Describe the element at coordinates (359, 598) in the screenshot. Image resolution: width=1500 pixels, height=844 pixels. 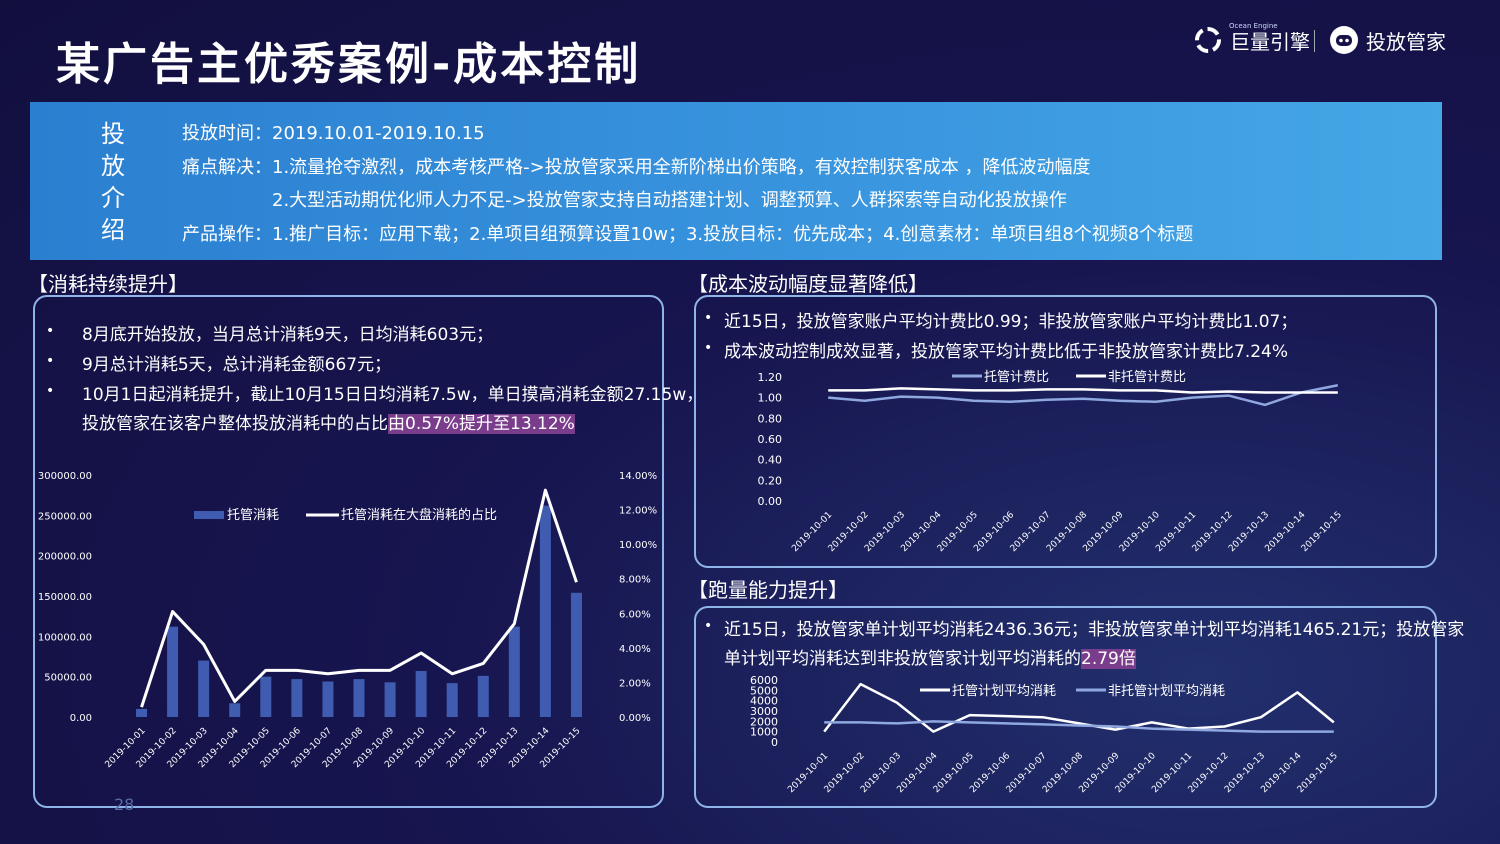
I see `ratio-line` at that location.